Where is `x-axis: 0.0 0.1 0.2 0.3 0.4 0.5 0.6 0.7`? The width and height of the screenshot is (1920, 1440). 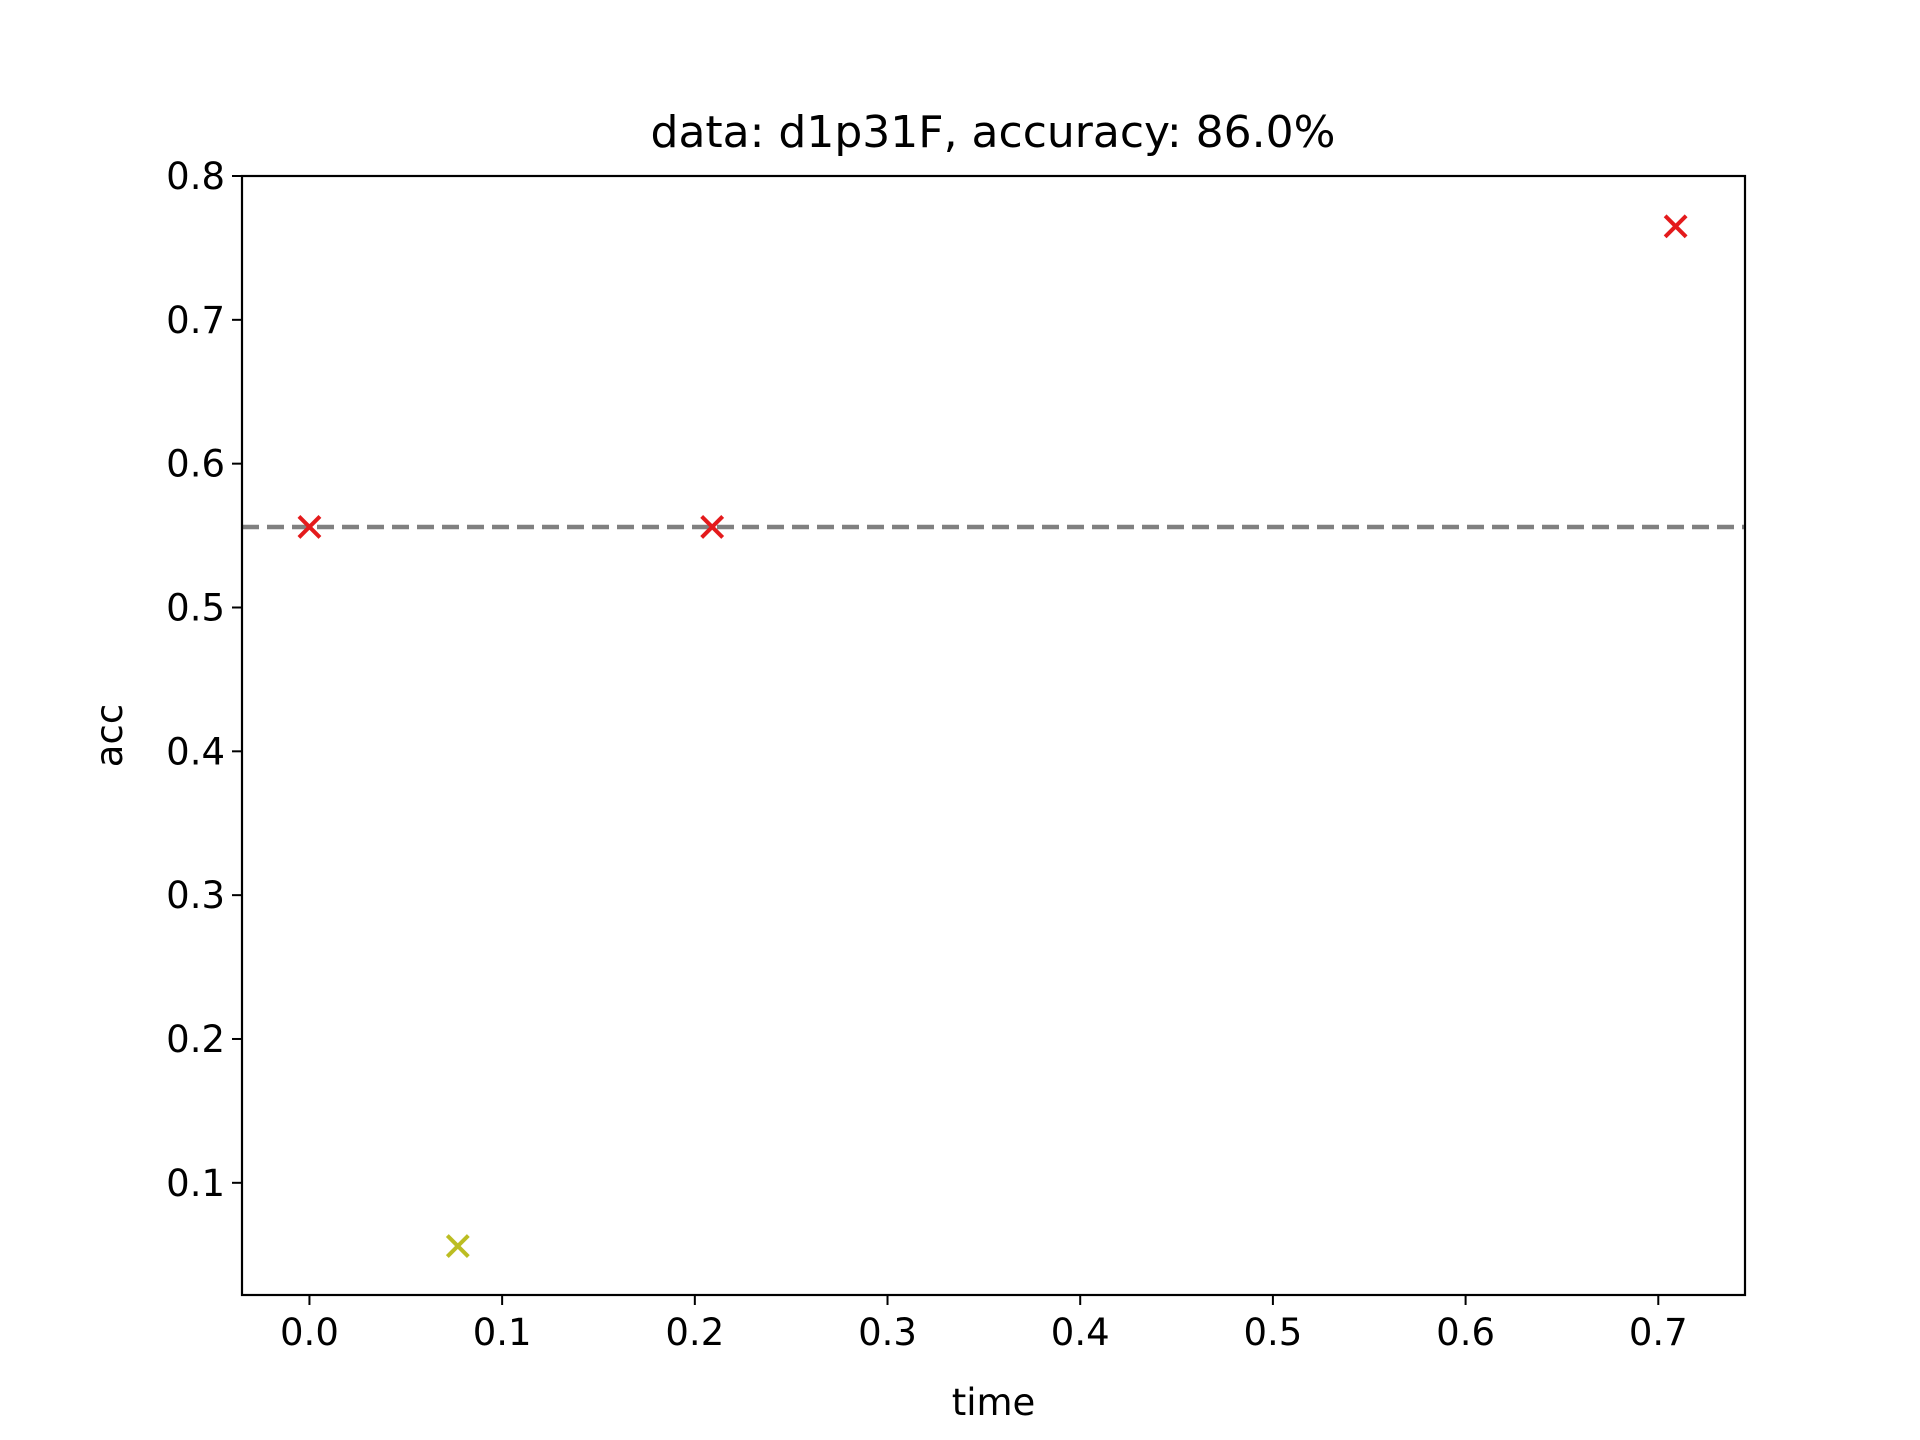
x-axis: 0.0 0.1 0.2 0.3 0.4 0.5 0.6 0.7 is located at coordinates (984, 1324).